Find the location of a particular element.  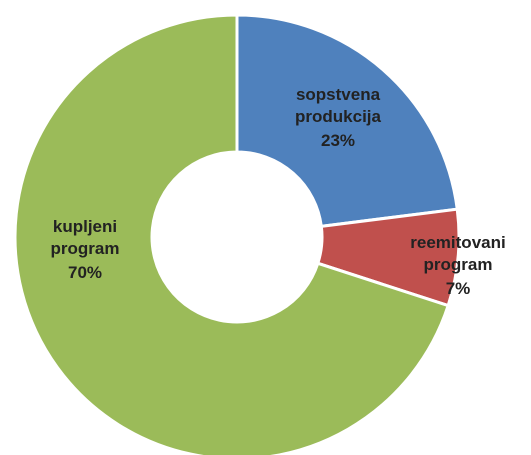

category-label: sopstvena produkcija is located at coordinates (338, 105).